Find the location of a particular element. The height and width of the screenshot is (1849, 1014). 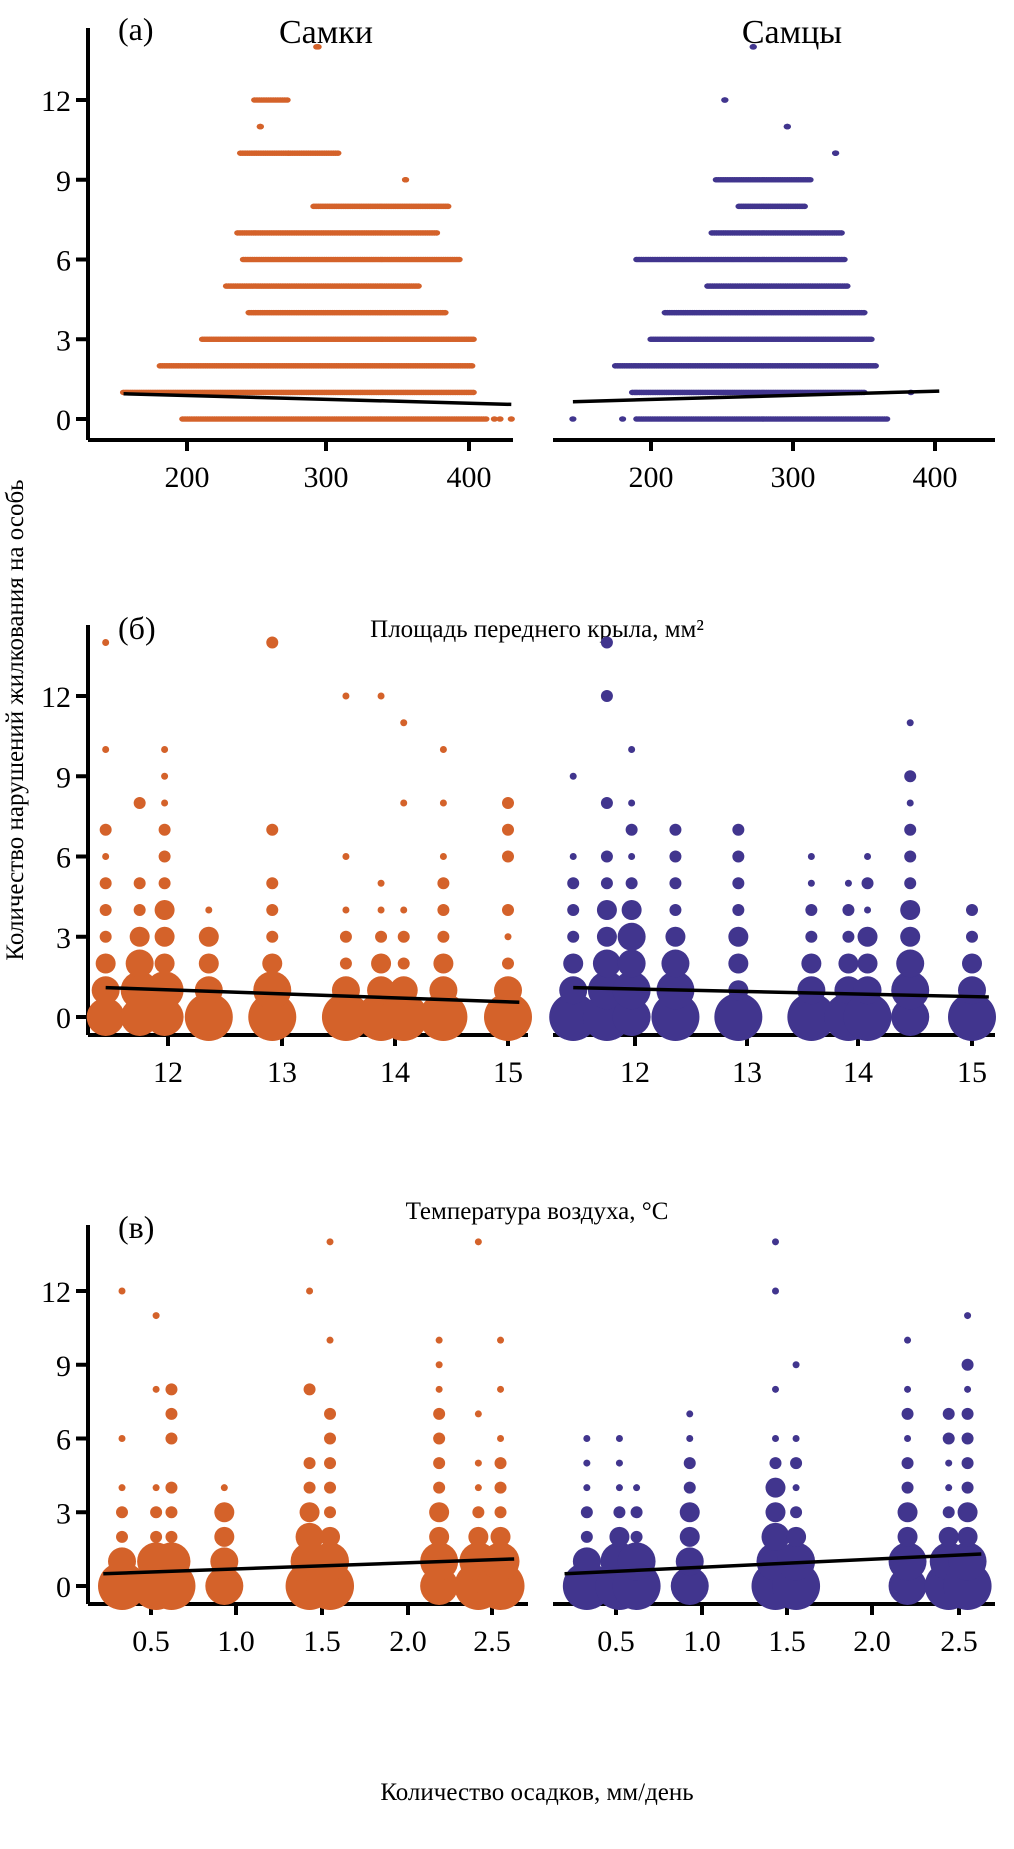

y-axis-title: Количество нарушений жилкования на особь is located at coordinates (15, 719).